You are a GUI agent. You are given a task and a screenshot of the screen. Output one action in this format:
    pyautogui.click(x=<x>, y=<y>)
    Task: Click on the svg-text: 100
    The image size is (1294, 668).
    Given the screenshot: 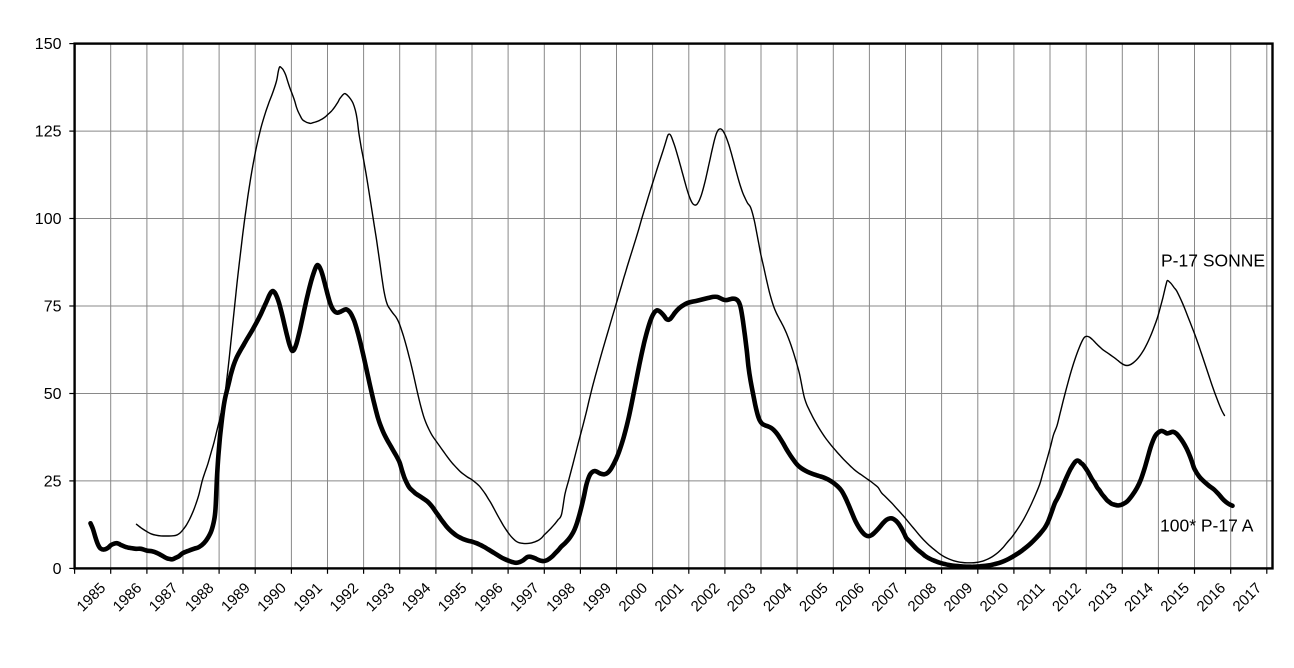 What is the action you would take?
    pyautogui.click(x=48, y=219)
    